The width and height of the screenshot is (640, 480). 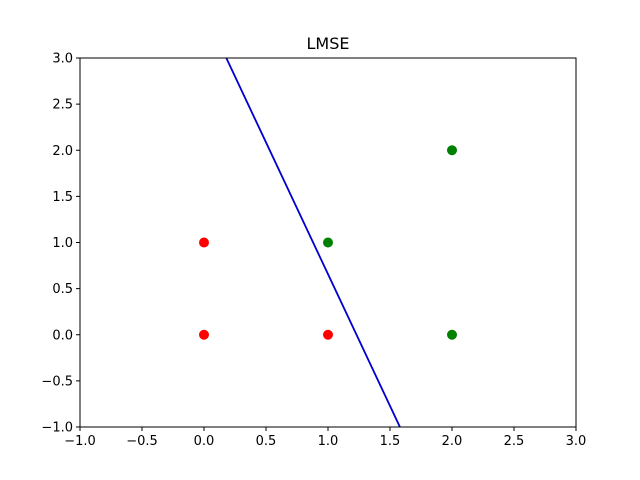 I want to click on y-tick-label: 1.0, so click(x=62, y=243).